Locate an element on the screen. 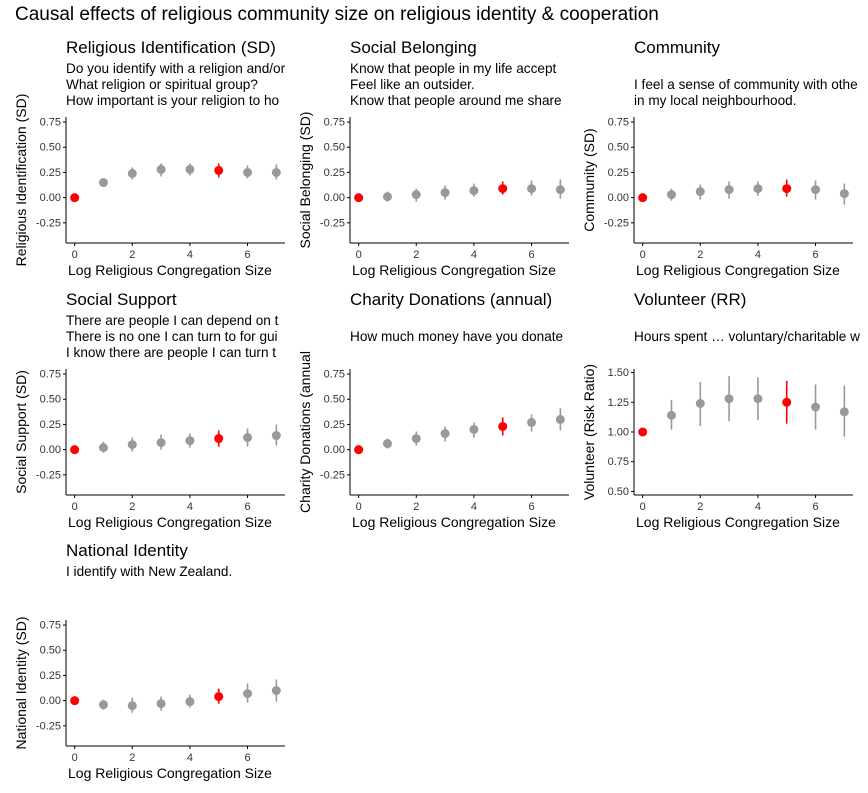 This screenshot has height=793, width=868. description-line: There is no one I can turn to for gui is located at coordinates (172, 336).